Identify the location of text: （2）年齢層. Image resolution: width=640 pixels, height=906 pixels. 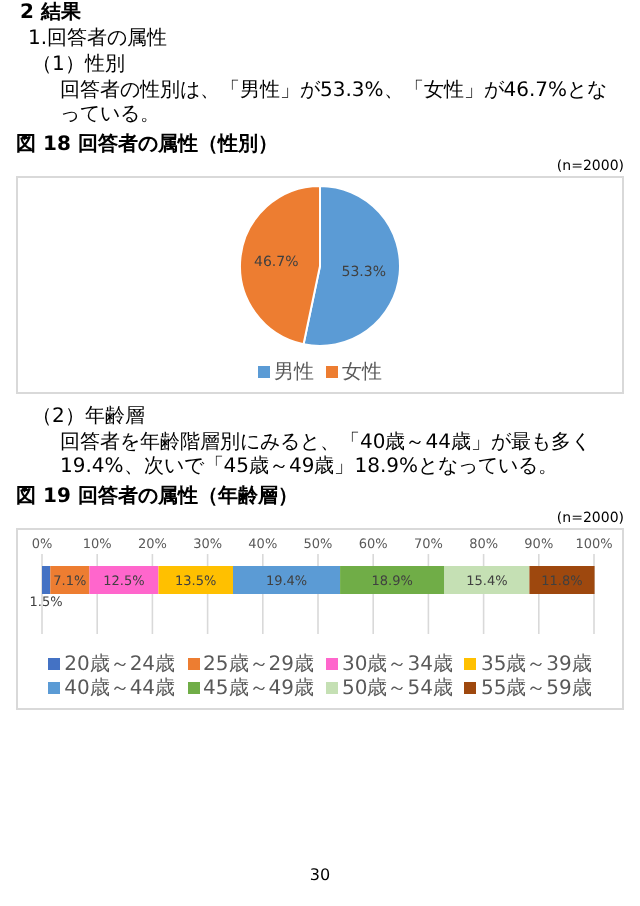
(89, 418).